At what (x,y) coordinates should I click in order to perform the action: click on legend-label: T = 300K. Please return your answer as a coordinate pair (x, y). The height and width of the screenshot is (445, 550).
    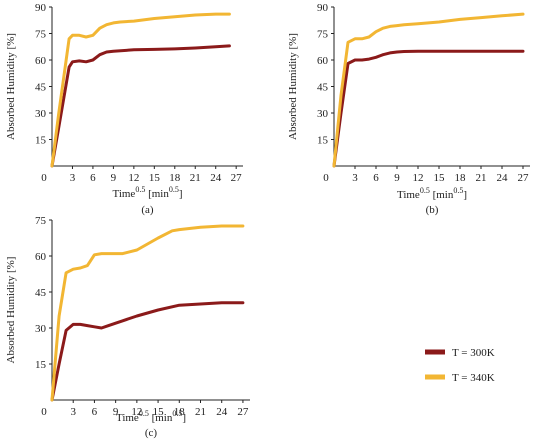
    Looking at the image, I should click on (473, 353).